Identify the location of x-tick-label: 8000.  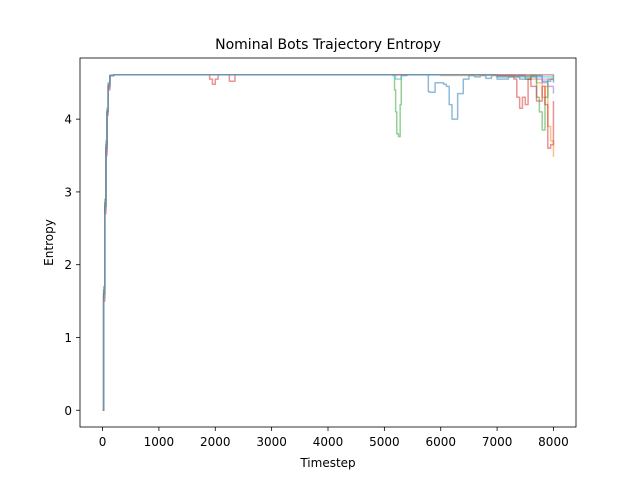
(553, 442).